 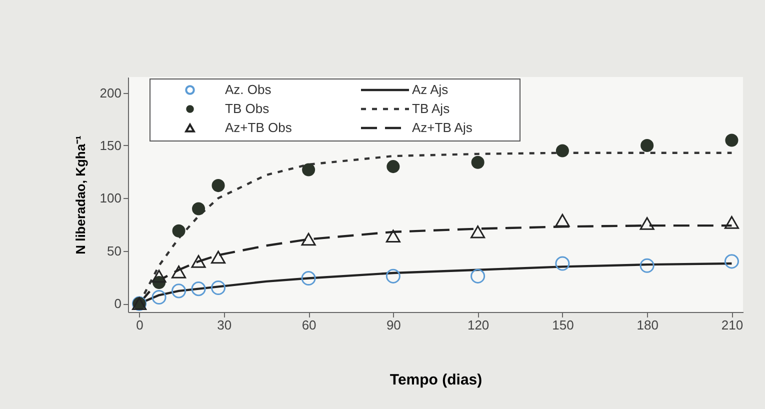 What do you see at coordinates (140, 325) in the screenshot?
I see `x-tick-label: 0` at bounding box center [140, 325].